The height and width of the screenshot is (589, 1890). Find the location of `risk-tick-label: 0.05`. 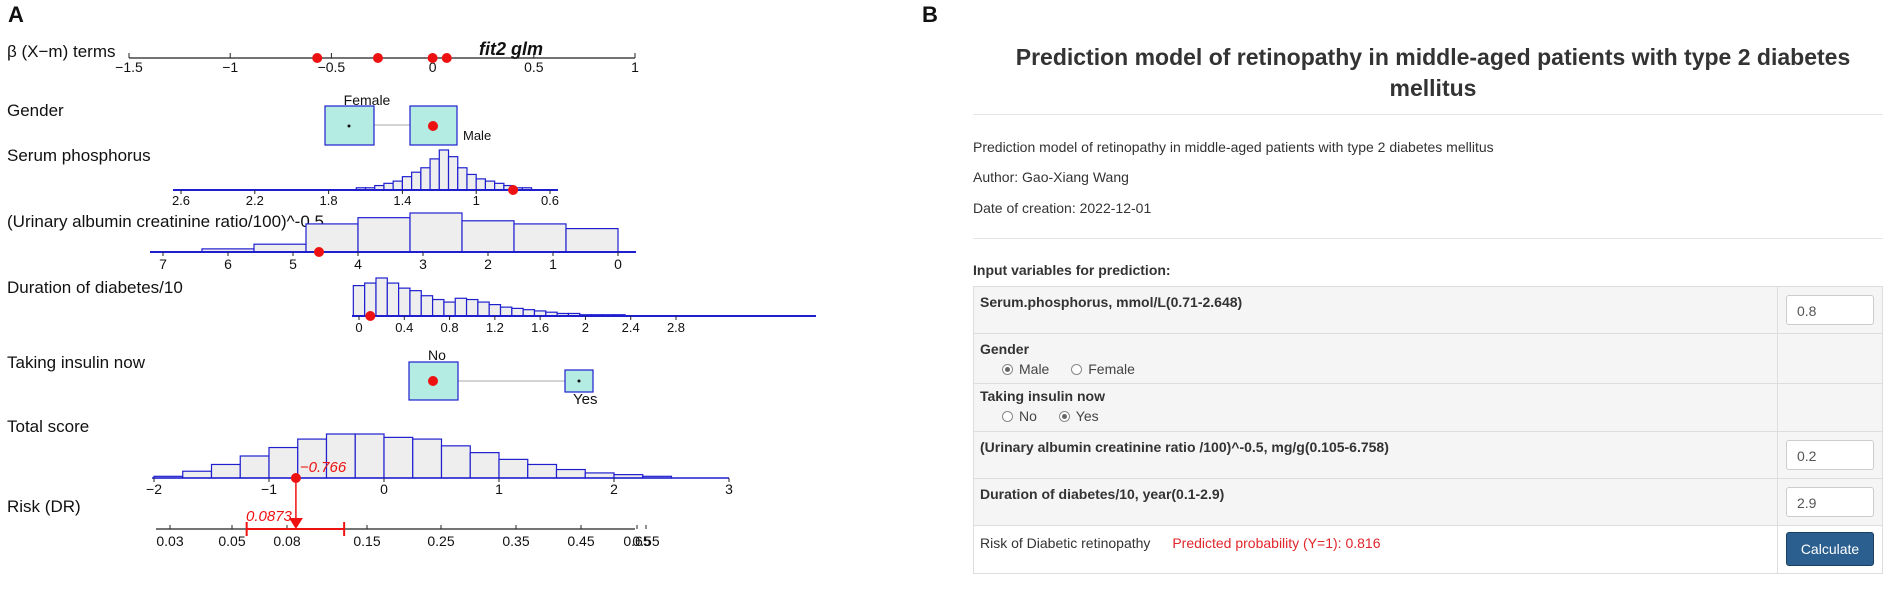

risk-tick-label: 0.05 is located at coordinates (231, 541).